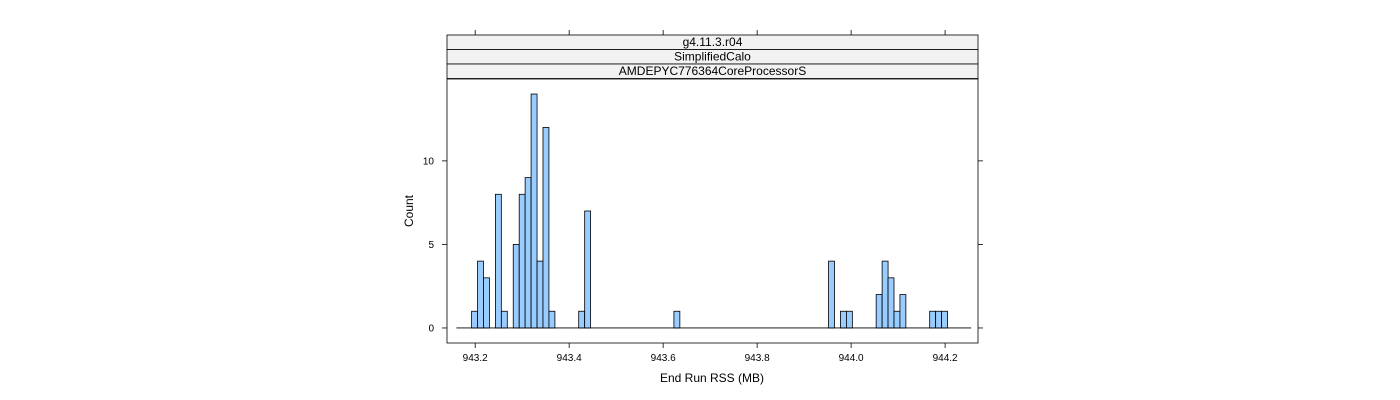  Describe the element at coordinates (757, 358) in the screenshot. I see `x-tick-label: 943.8` at that location.